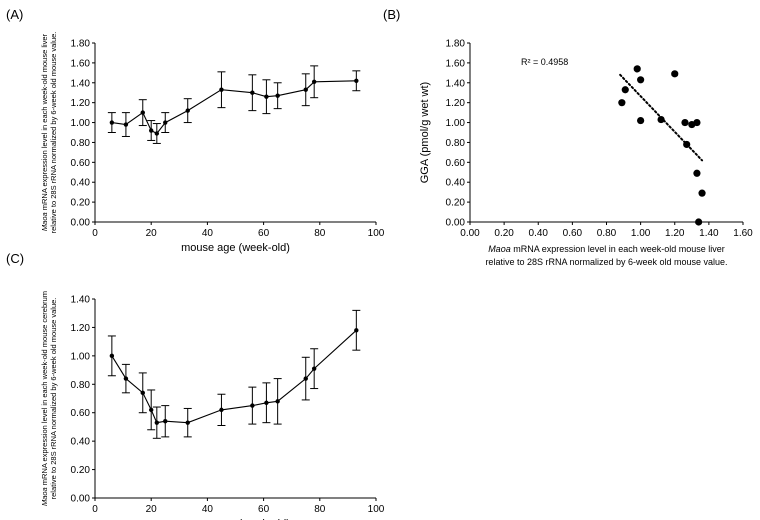 This screenshot has width=760, height=520. I want to click on panel-b-y-tick-label: 1.00, so click(456, 123).